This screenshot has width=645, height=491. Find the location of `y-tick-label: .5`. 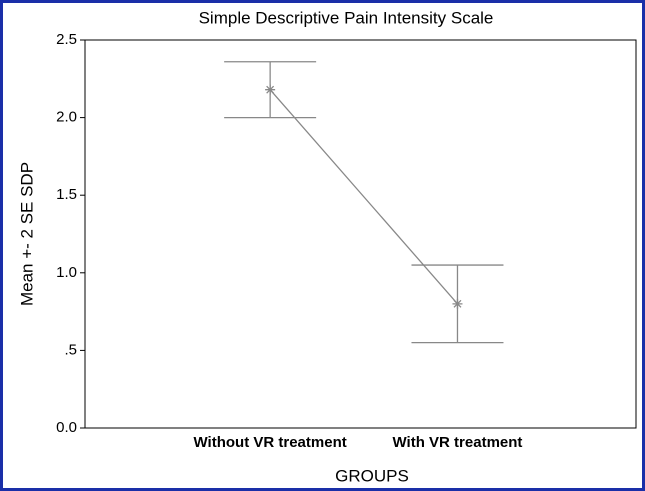

y-tick-label: .5 is located at coordinates (70, 349).